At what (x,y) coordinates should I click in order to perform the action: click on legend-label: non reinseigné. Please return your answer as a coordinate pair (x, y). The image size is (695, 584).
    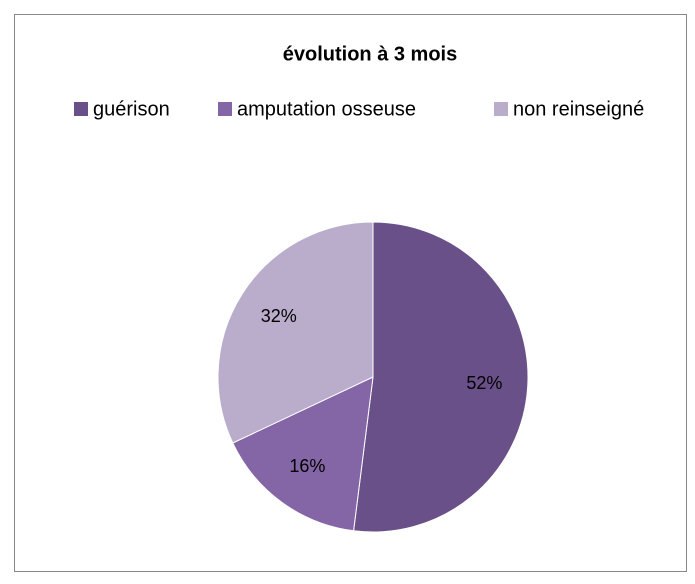
    Looking at the image, I should click on (578, 109).